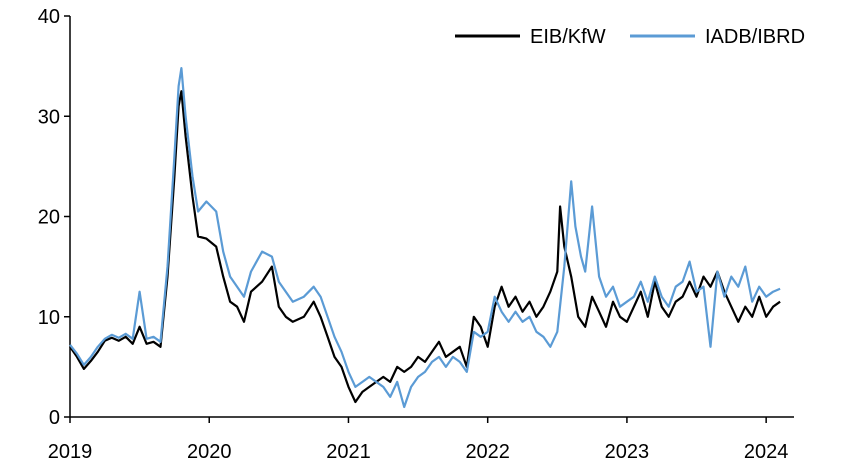 The image size is (852, 473). I want to click on chart-legend: EIB/KfW IADB/IBRD, so click(630, 37).